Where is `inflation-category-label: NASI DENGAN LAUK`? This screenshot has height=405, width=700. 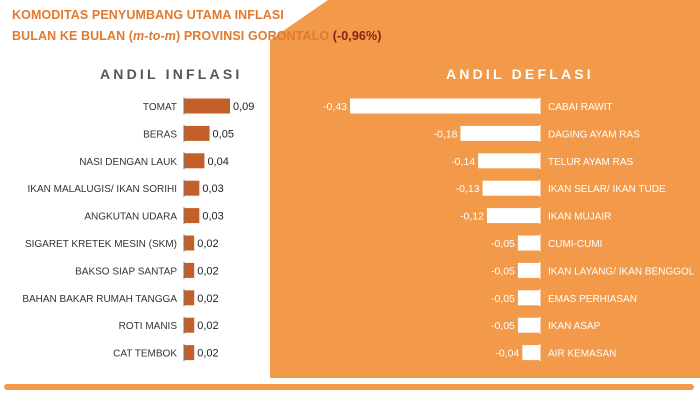
inflation-category-label: NASI DENGAN LAUK is located at coordinates (128, 162).